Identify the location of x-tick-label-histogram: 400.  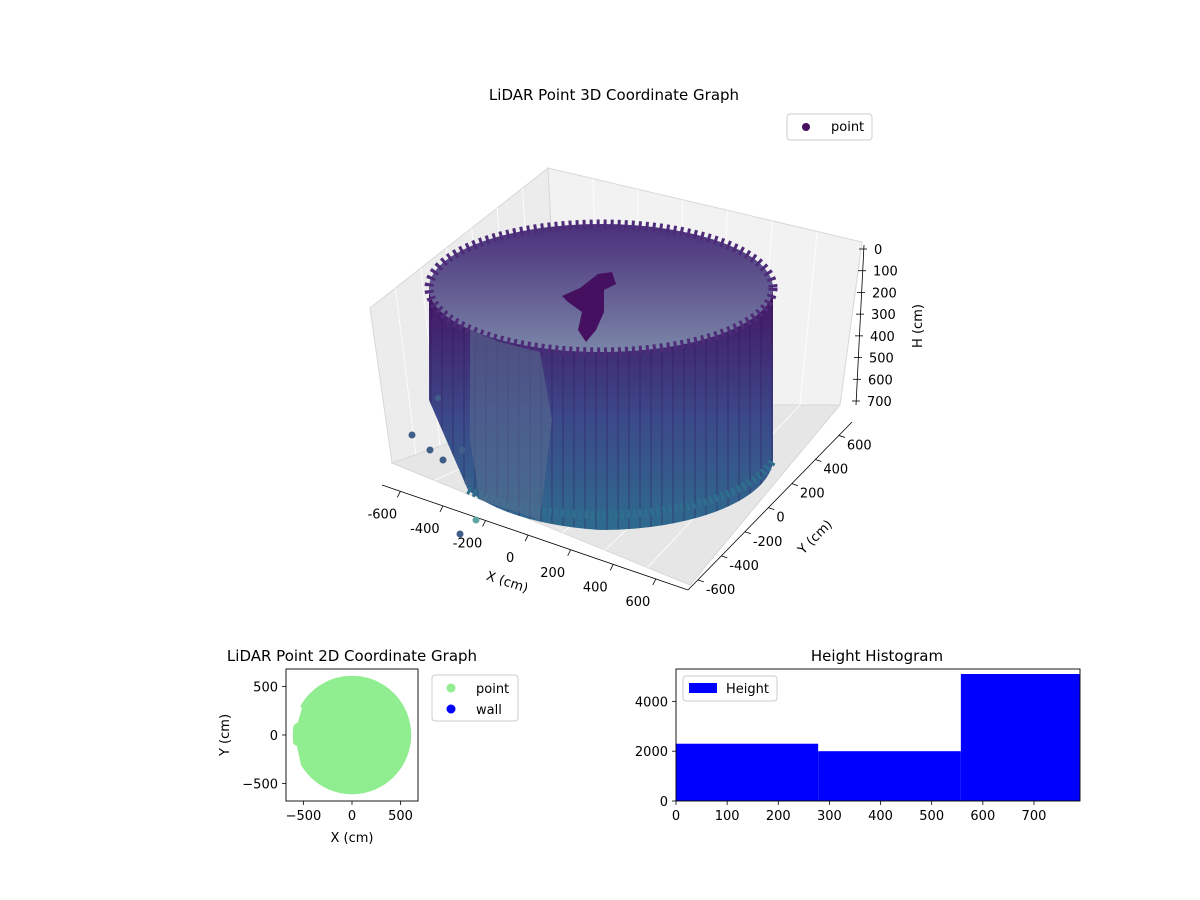
(880, 816).